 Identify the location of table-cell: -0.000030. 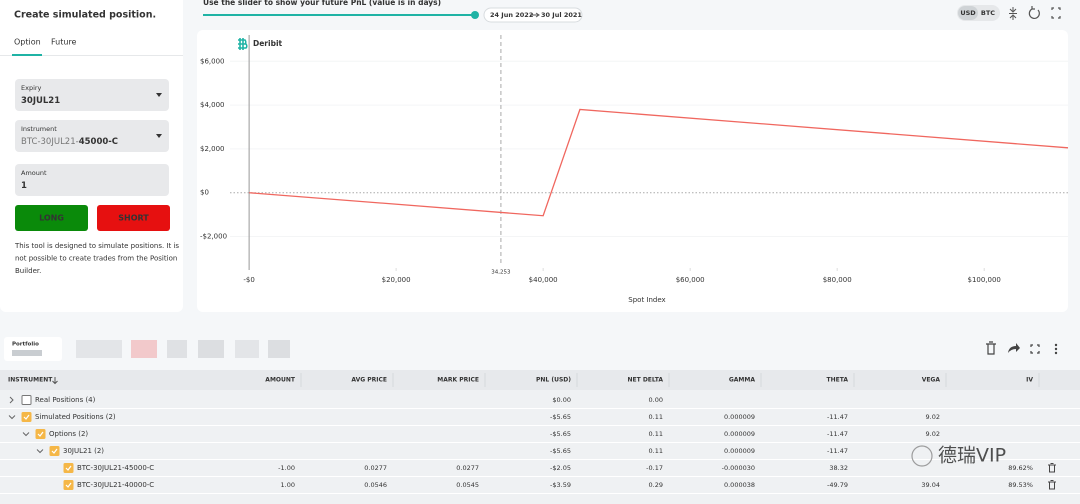
(738, 468).